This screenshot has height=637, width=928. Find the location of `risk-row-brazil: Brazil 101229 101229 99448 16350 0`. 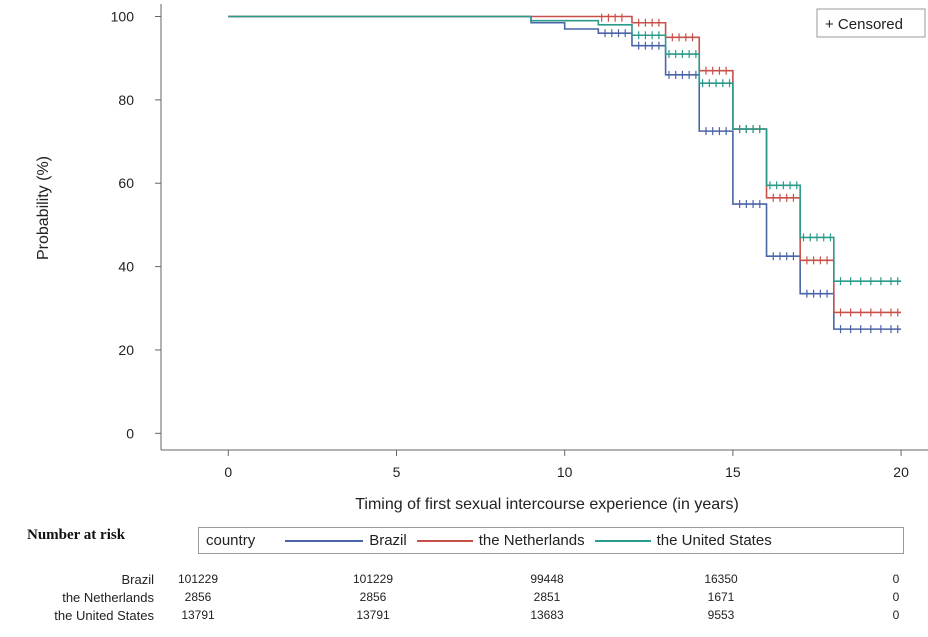

risk-row-brazil: Brazil 101229 101229 99448 16350 0 is located at coordinates (464, 581).